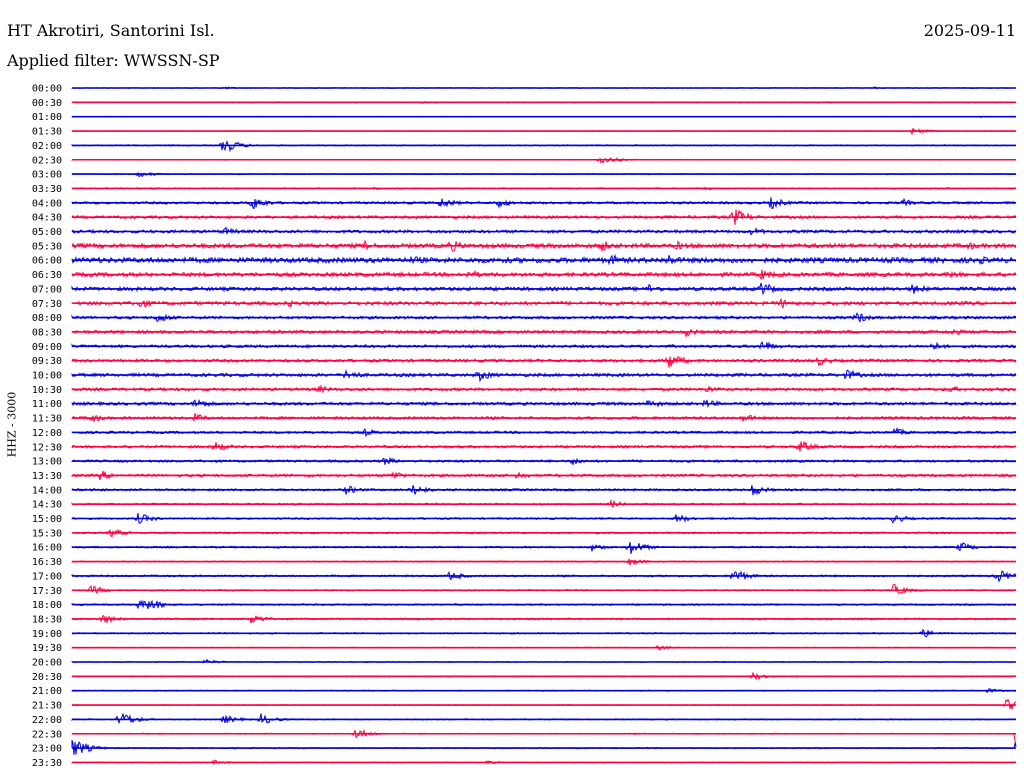 The image size is (1024, 780). I want to click on tick-label: 05:30, so click(47, 246).